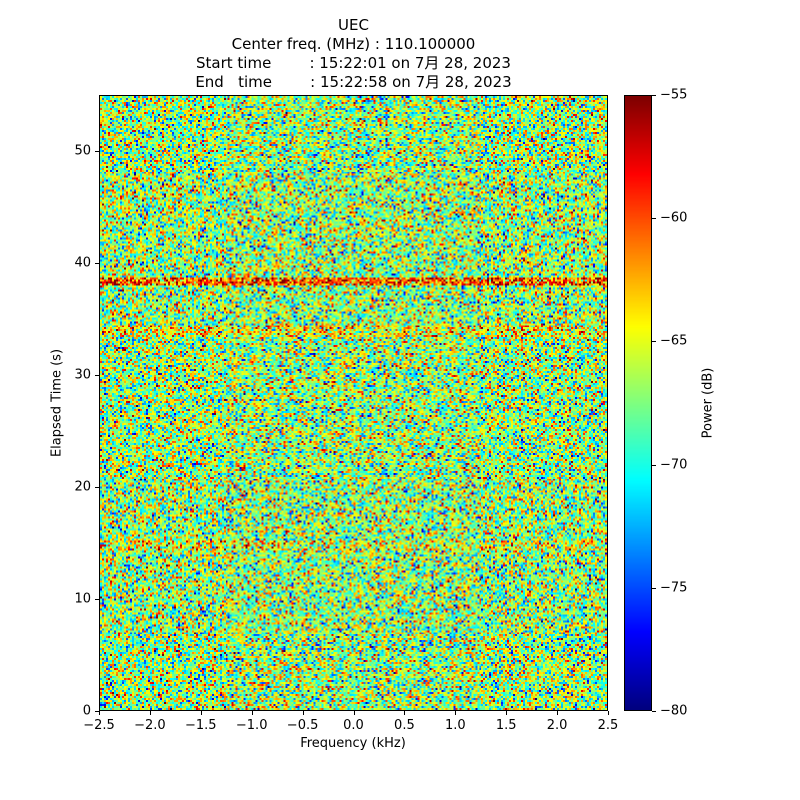 The height and width of the screenshot is (800, 800). I want to click on x-tick-label: 2.0, so click(557, 725).